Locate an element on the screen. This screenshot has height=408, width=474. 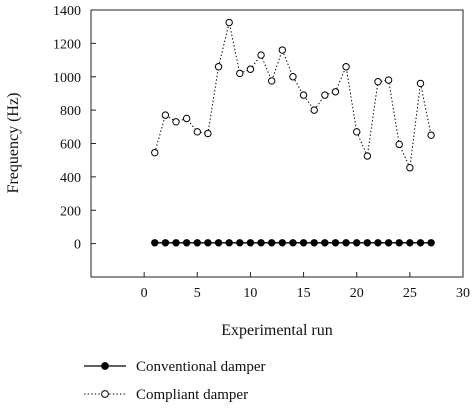
legend-item-conventional-damper: Conventional damper is located at coordinates (175, 367).